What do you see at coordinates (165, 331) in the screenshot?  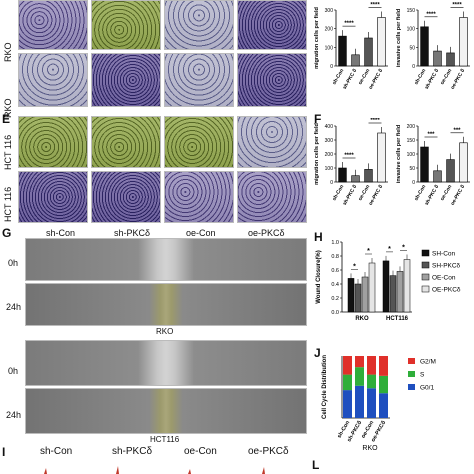 I see `g-caption-rko: RKO` at bounding box center [165, 331].